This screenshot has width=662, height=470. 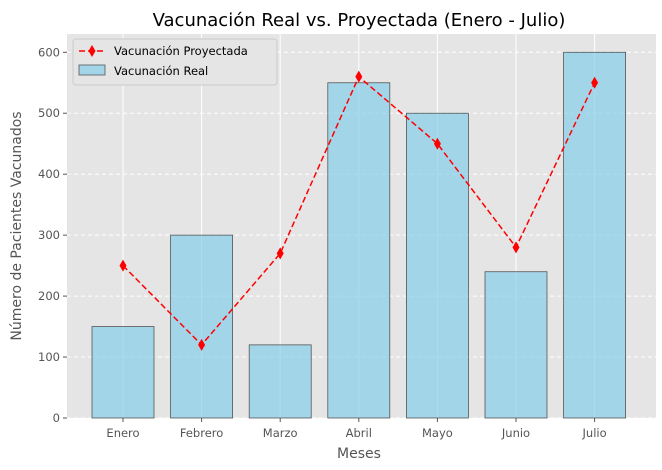 I want to click on x-axis-ticks: Enero Febrero Marzo Abril Mayo Junio Julio, so click(x=356, y=429).